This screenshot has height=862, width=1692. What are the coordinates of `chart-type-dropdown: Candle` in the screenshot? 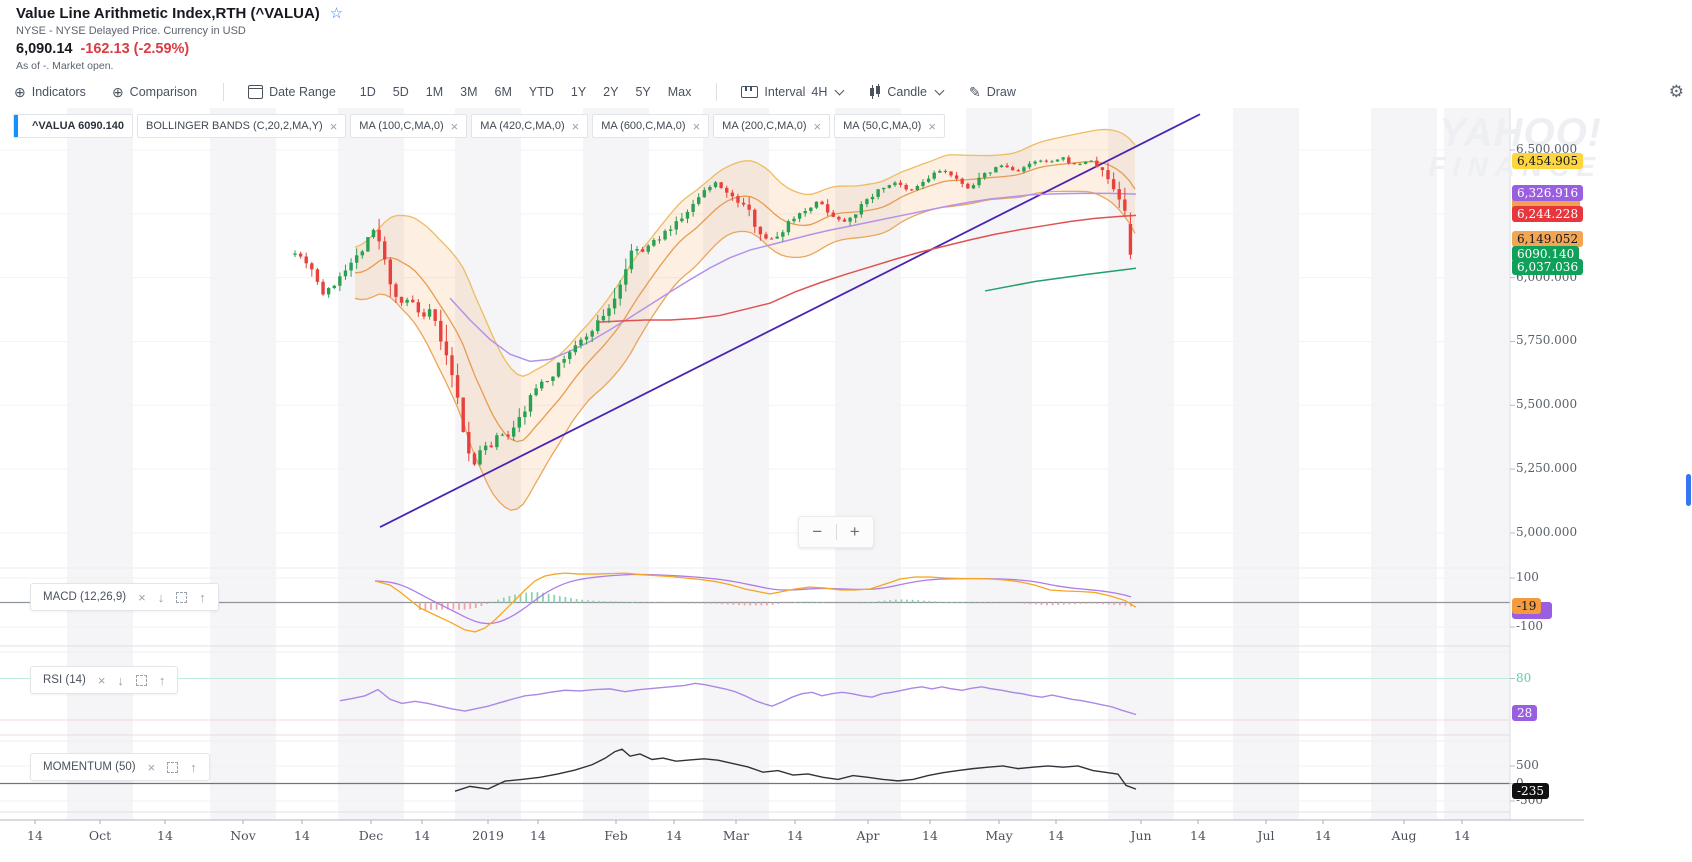 It's located at (907, 91).